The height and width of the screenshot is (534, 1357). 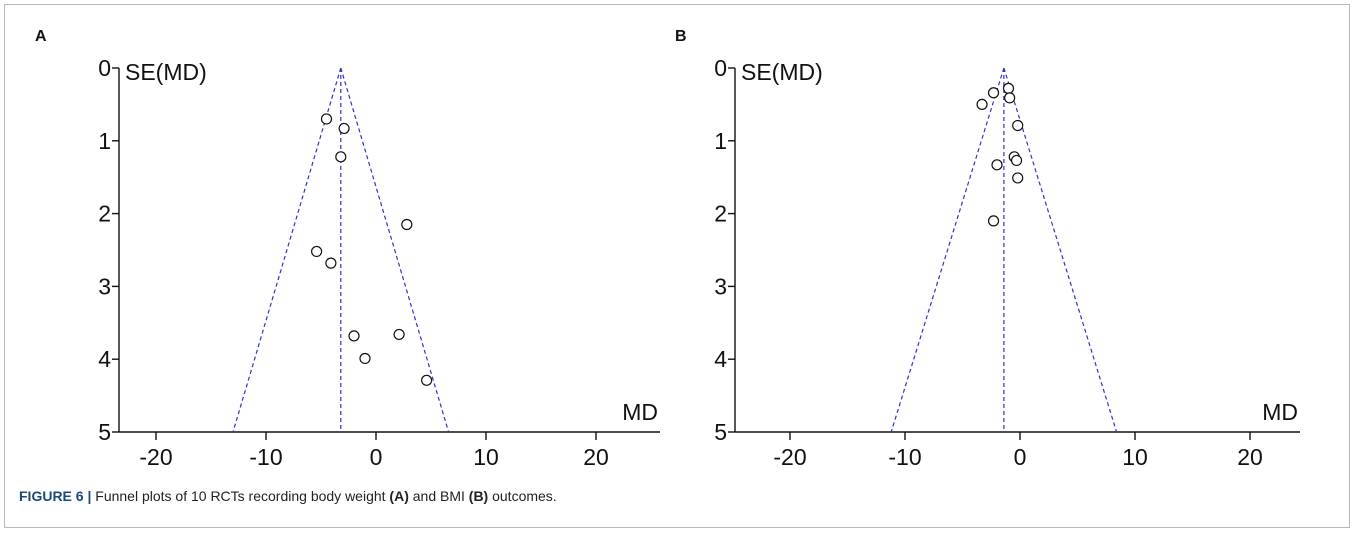 I want to click on panel-label-a: A, so click(x=41, y=36).